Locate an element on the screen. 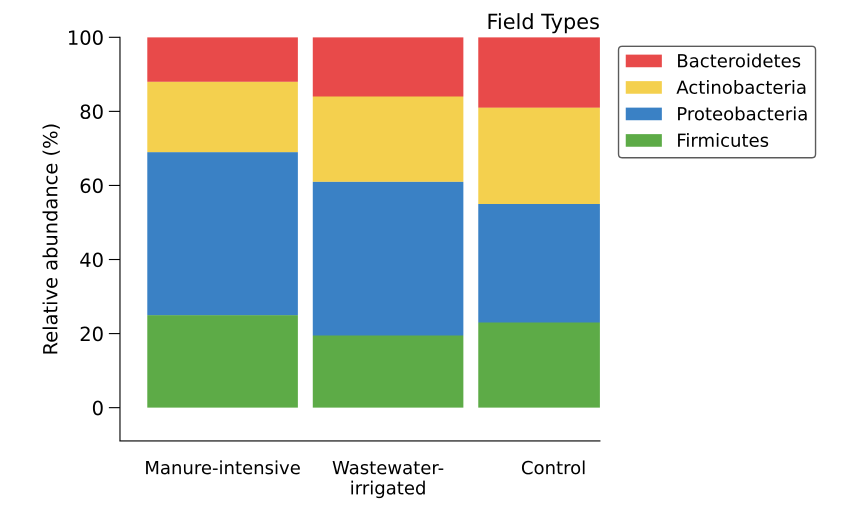  y-tick-label: 40 is located at coordinates (91, 260).